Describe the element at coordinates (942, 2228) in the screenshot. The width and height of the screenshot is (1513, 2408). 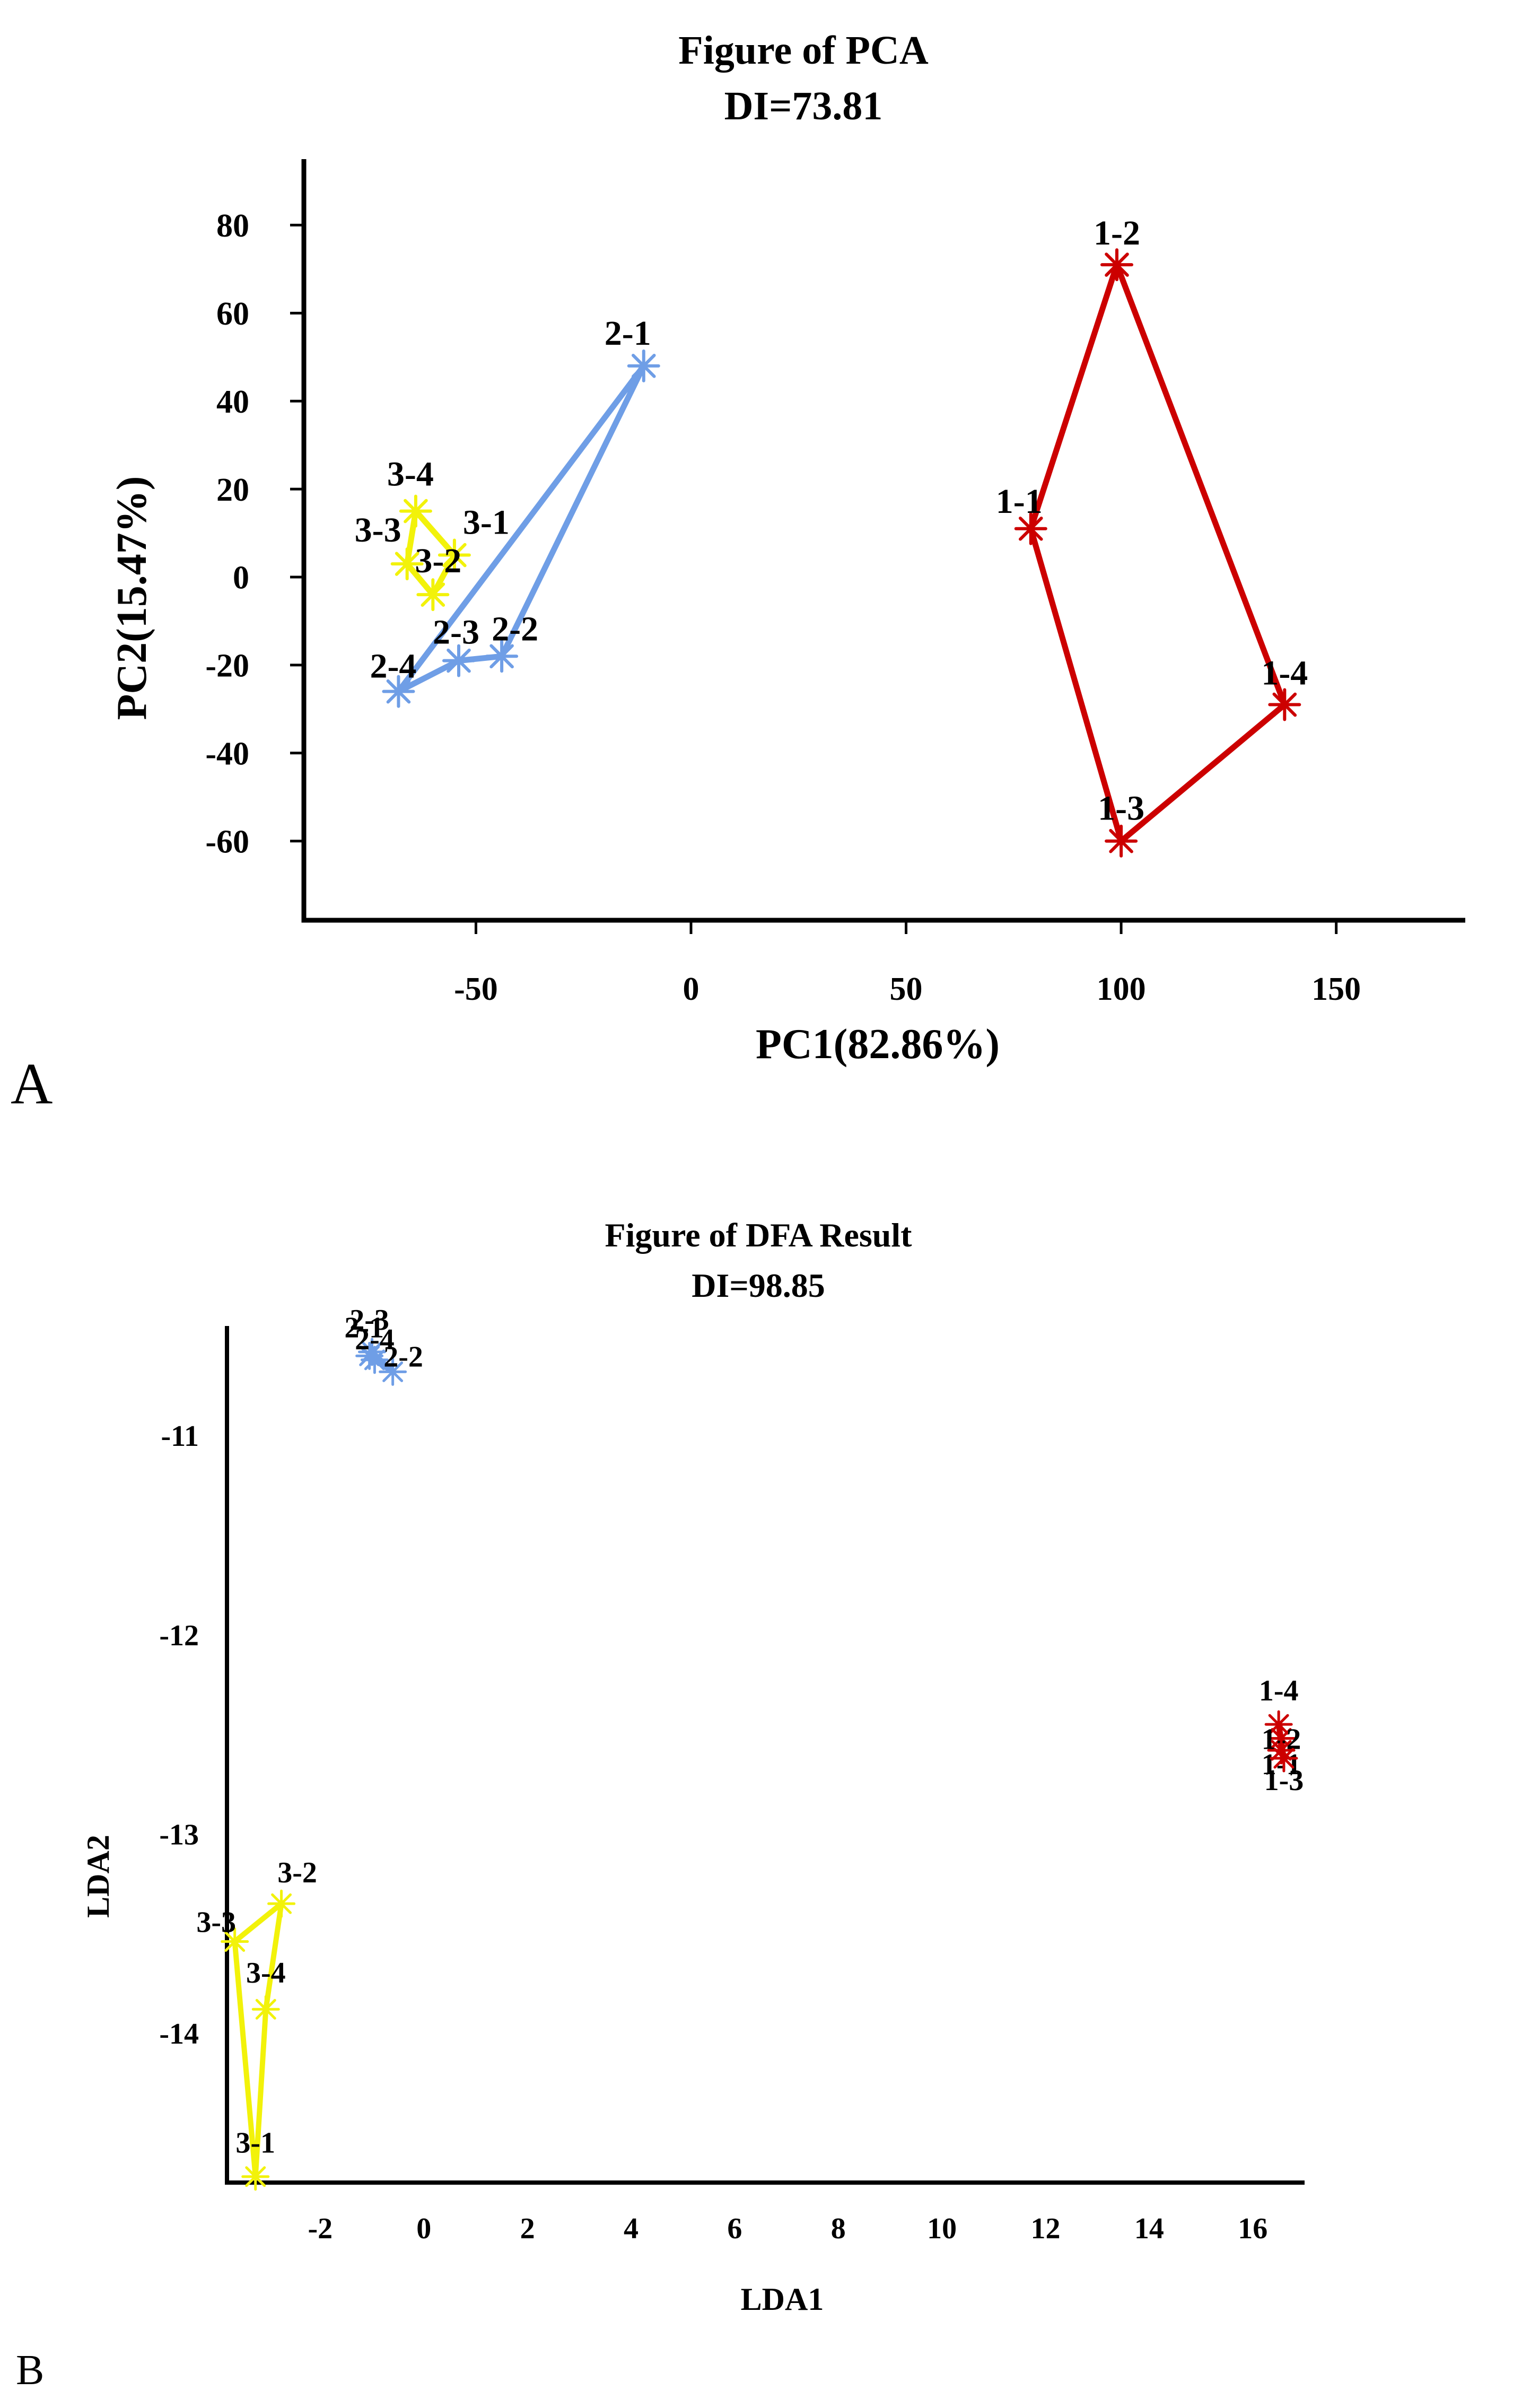
I see `x-tick-label: 10` at that location.